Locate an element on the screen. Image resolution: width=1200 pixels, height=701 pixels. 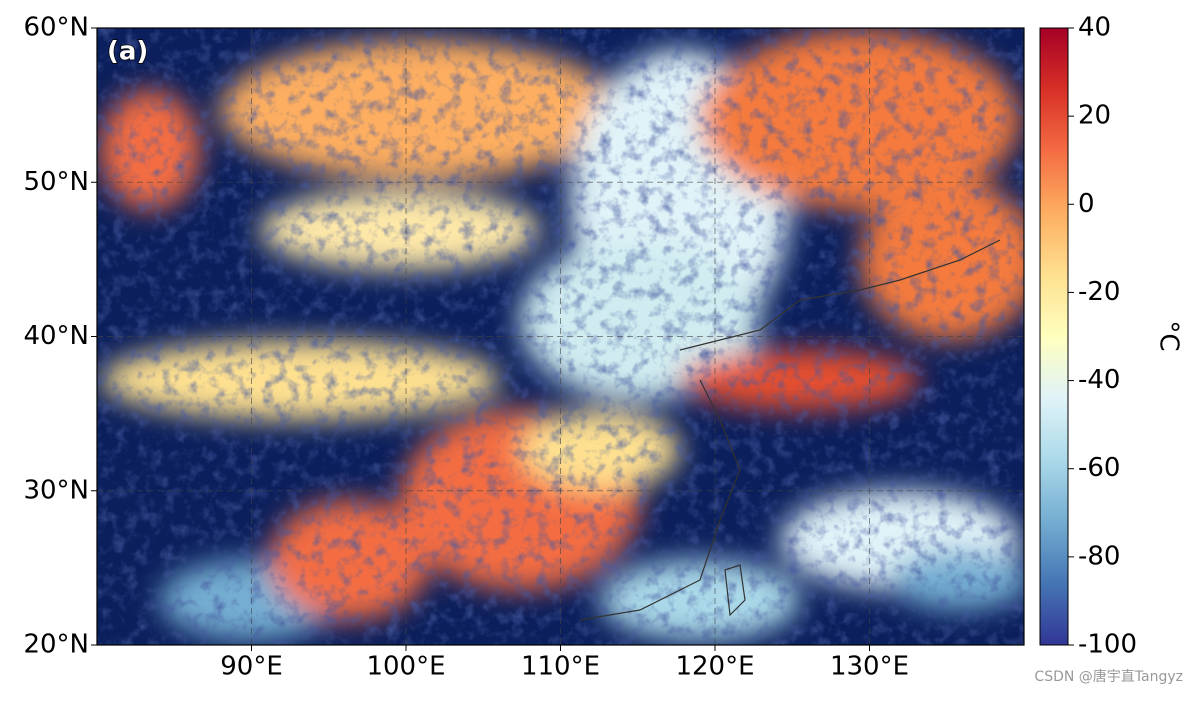
colorbar-tick-label: -20 is located at coordinates (1099, 292).